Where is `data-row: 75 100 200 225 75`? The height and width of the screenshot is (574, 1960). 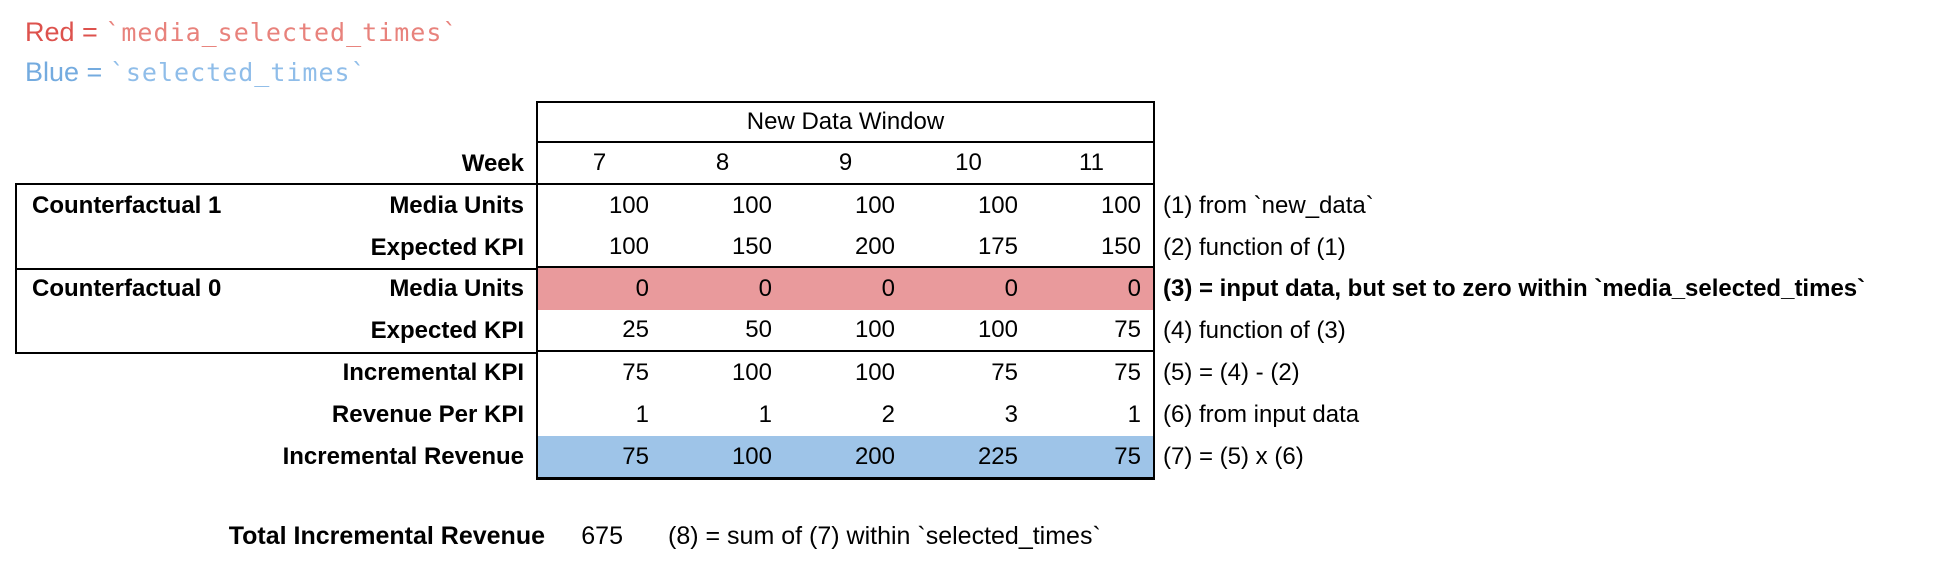
data-row: 75 100 200 225 75 is located at coordinates (845, 456).